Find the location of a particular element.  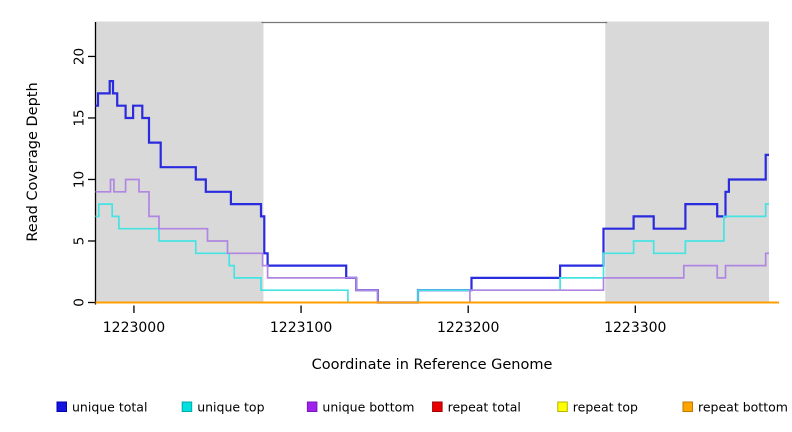

y-tick-label: 10 is located at coordinates (80, 179).